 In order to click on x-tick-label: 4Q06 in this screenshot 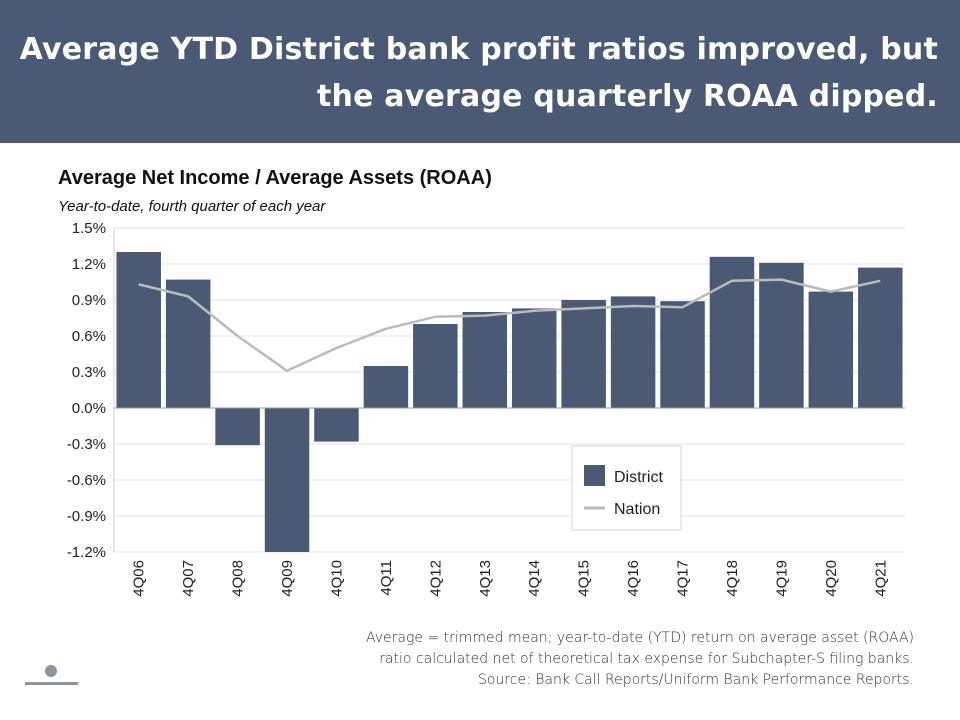, I will do `click(139, 578)`.